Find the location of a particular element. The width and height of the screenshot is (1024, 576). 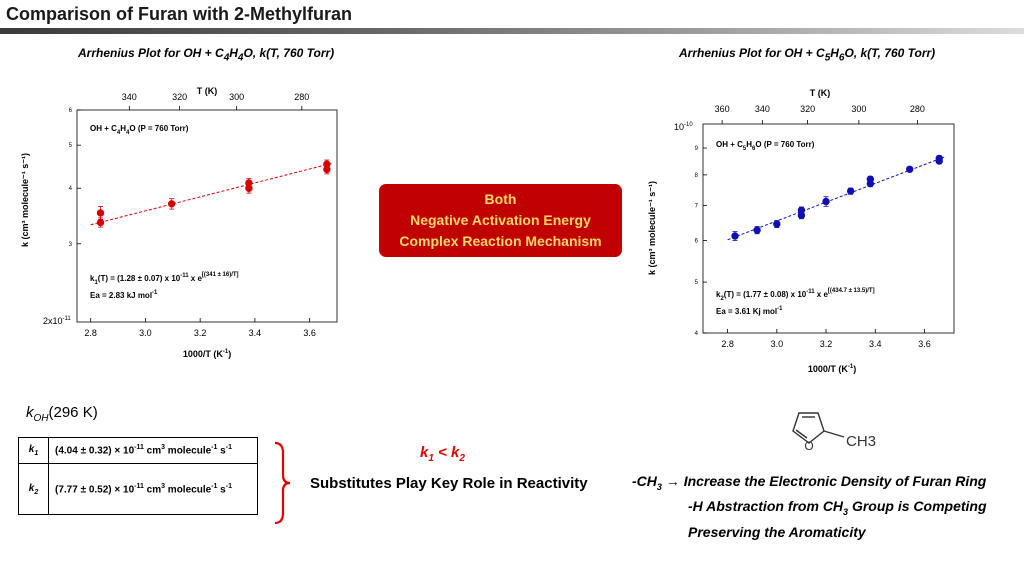

k-comparison-a-sub: 1 is located at coordinates (431, 458).